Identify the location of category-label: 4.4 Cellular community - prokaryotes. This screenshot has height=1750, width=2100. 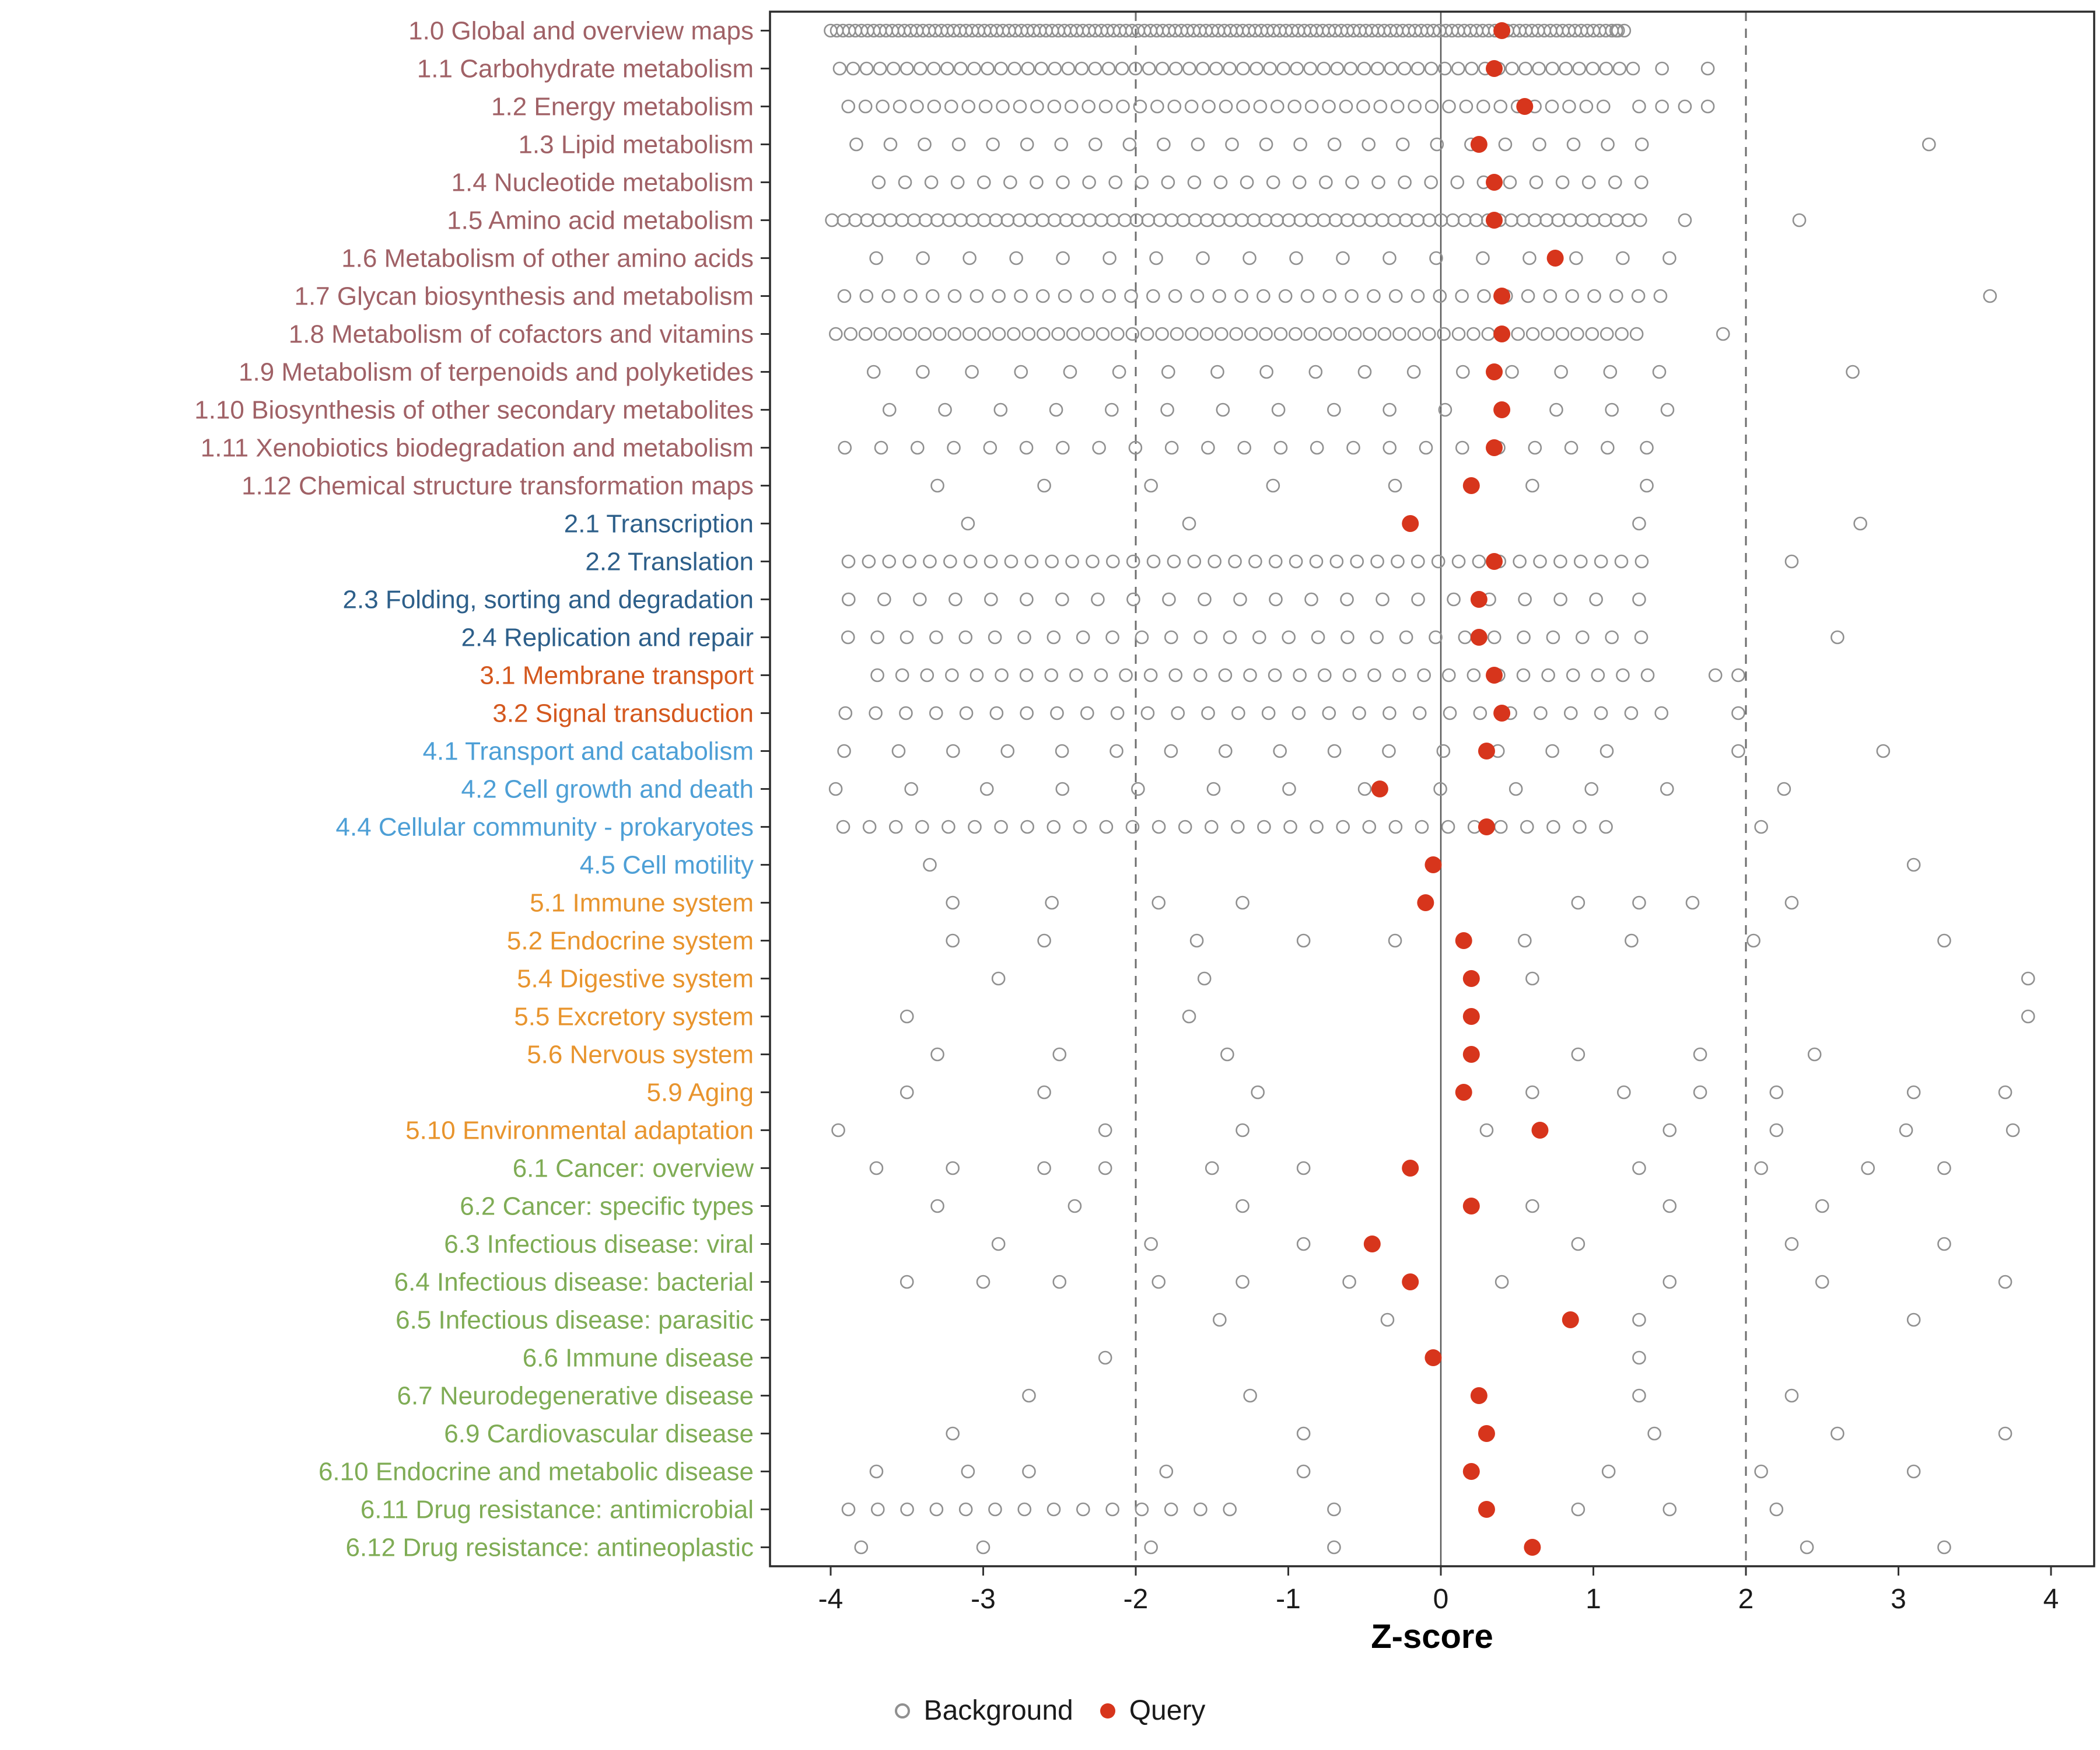
(545, 827).